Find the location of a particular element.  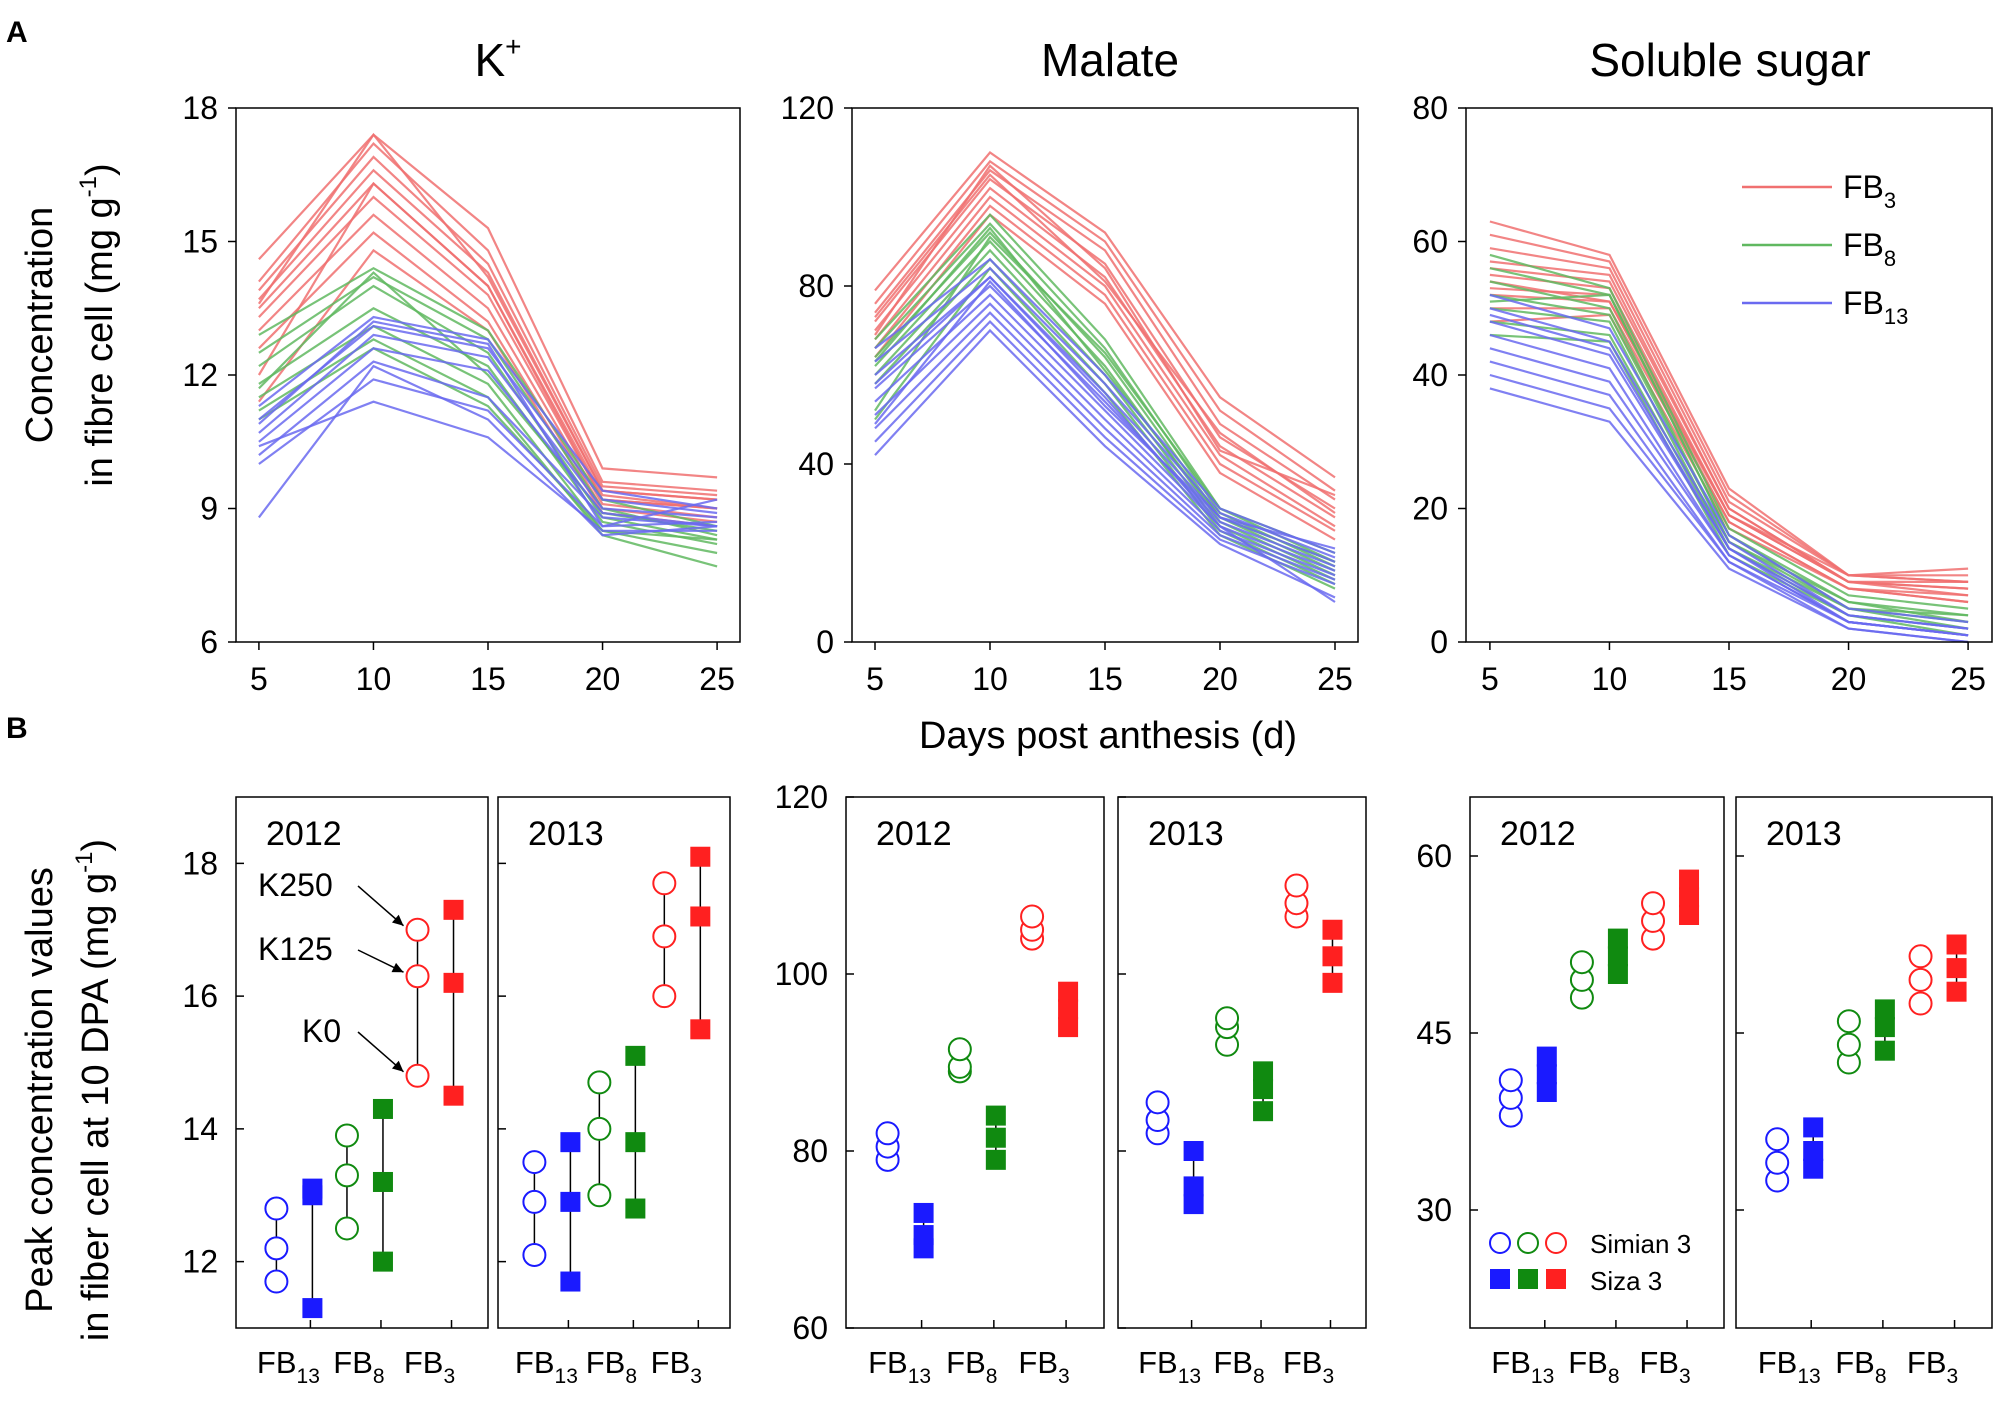

legend-label-simian: Simian 3 is located at coordinates (1640, 1244).